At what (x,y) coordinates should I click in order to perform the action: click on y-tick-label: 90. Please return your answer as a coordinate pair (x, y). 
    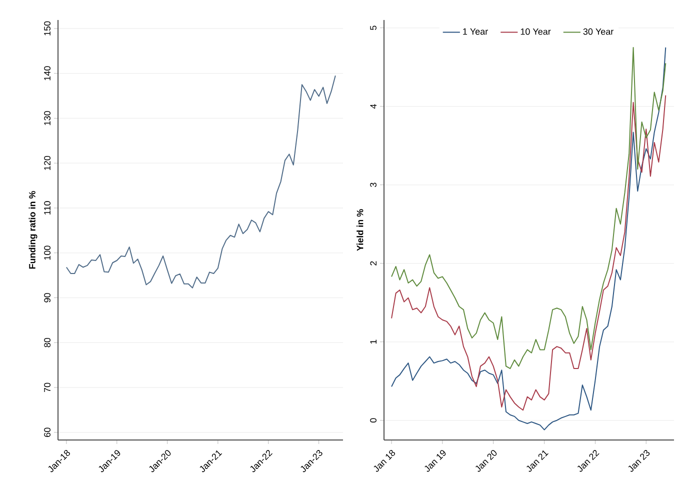
    Looking at the image, I should click on (47, 297).